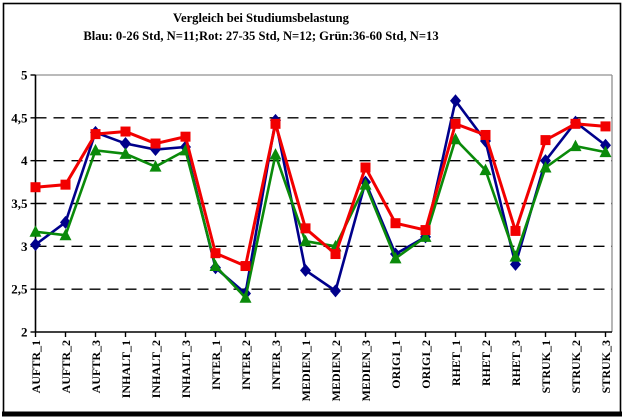 Image resolution: width=624 pixels, height=419 pixels. What do you see at coordinates (24, 332) in the screenshot?
I see `y-tick-label: 2` at bounding box center [24, 332].